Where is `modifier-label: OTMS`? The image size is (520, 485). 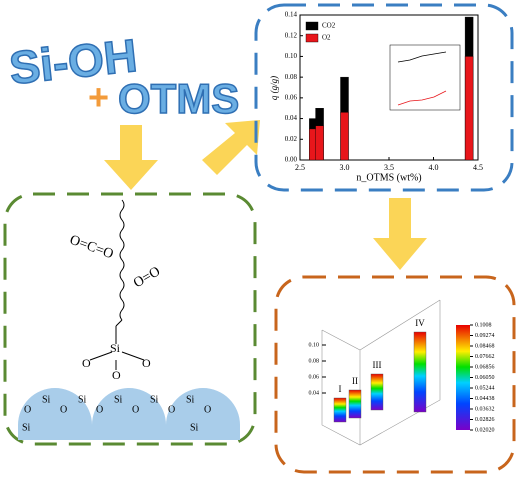
modifier-label: OTMS is located at coordinates (178, 98).